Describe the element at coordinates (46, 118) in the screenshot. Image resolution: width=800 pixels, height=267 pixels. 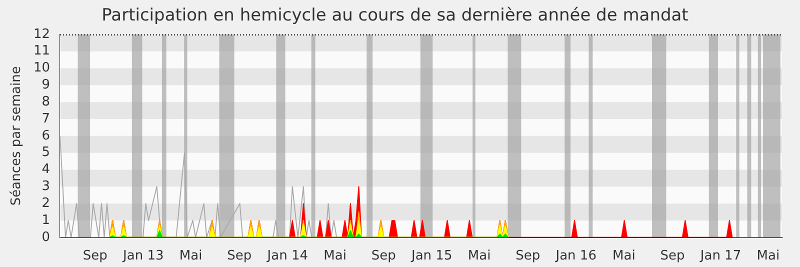
I see `y-tick-label: 7` at that location.